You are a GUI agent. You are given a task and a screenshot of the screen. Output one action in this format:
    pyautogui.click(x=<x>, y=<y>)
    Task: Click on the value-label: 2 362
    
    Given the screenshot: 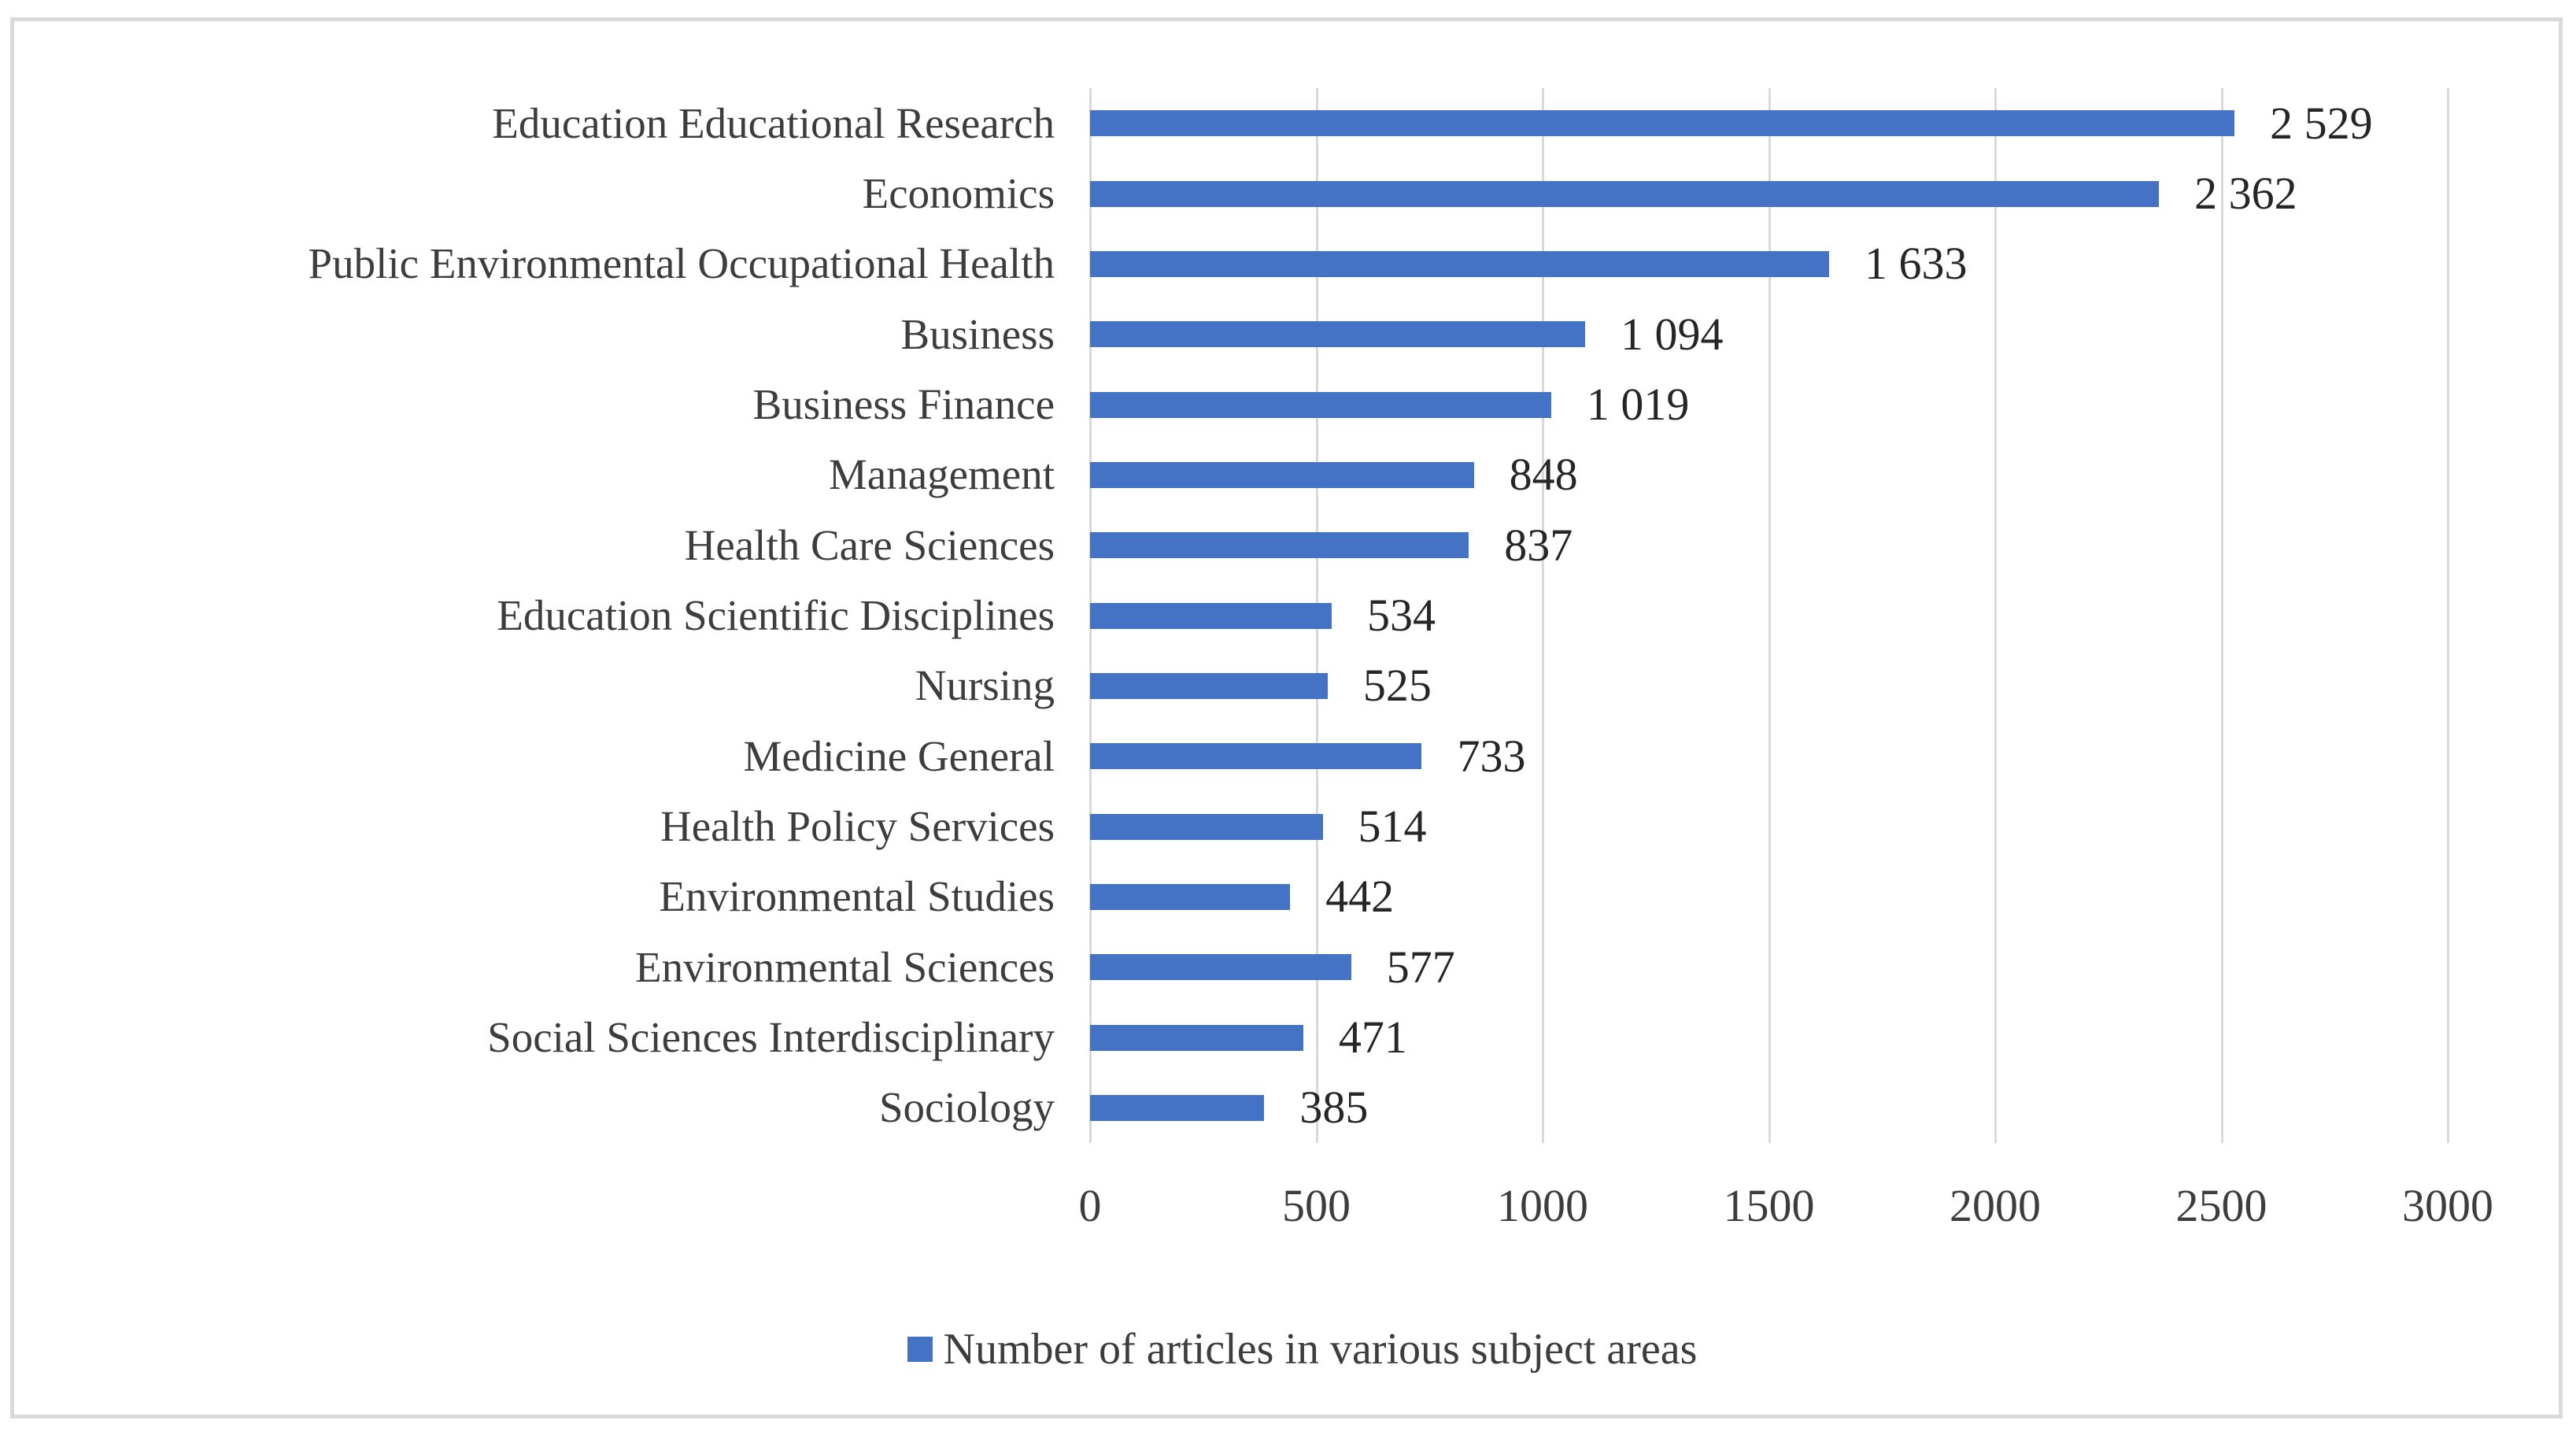 What is the action you would take?
    pyautogui.click(x=2245, y=194)
    